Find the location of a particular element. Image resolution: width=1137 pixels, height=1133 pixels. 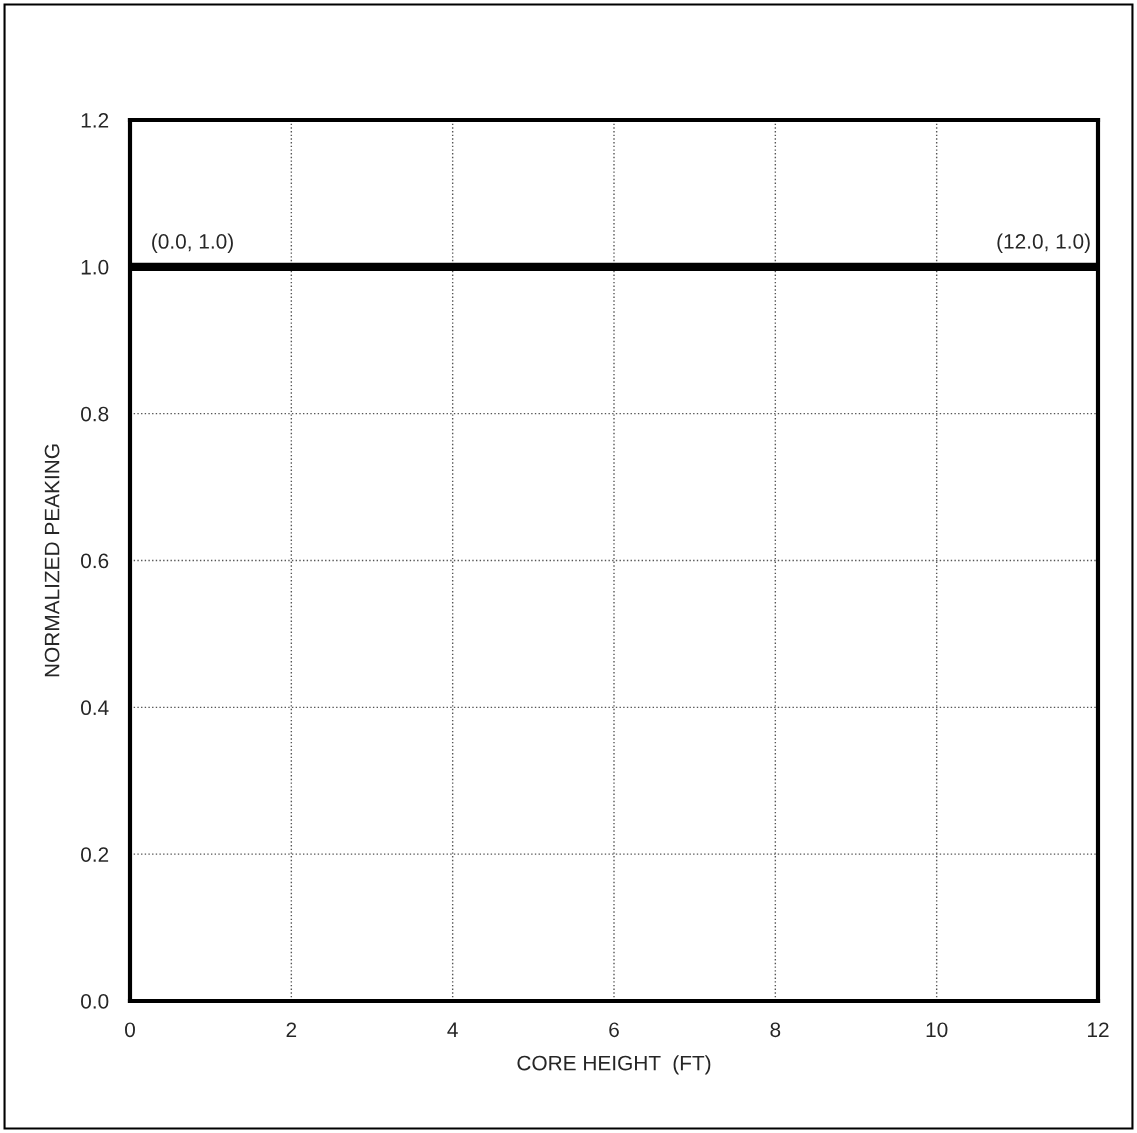

x-tick-label: 8 is located at coordinates (775, 1030).